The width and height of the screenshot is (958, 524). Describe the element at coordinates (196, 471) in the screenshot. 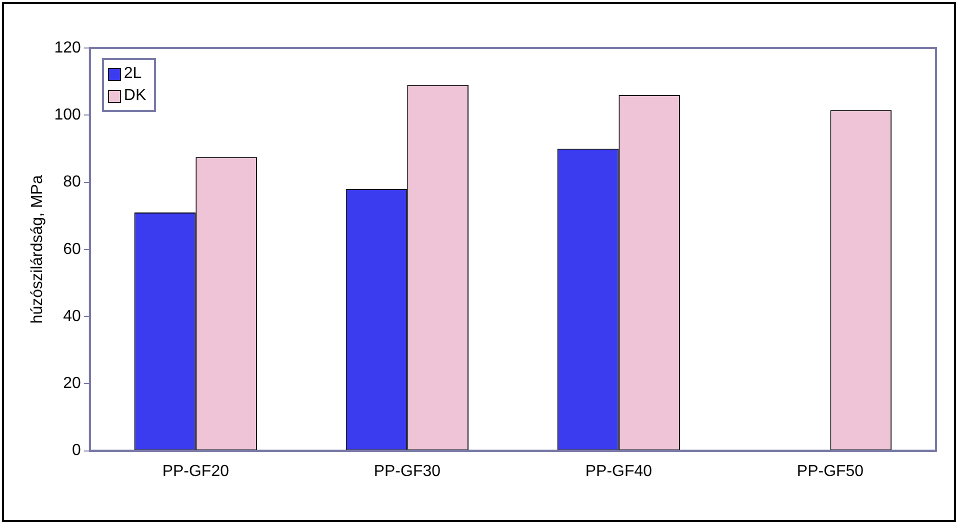

I see `x-tick-label: PP-GF20` at that location.